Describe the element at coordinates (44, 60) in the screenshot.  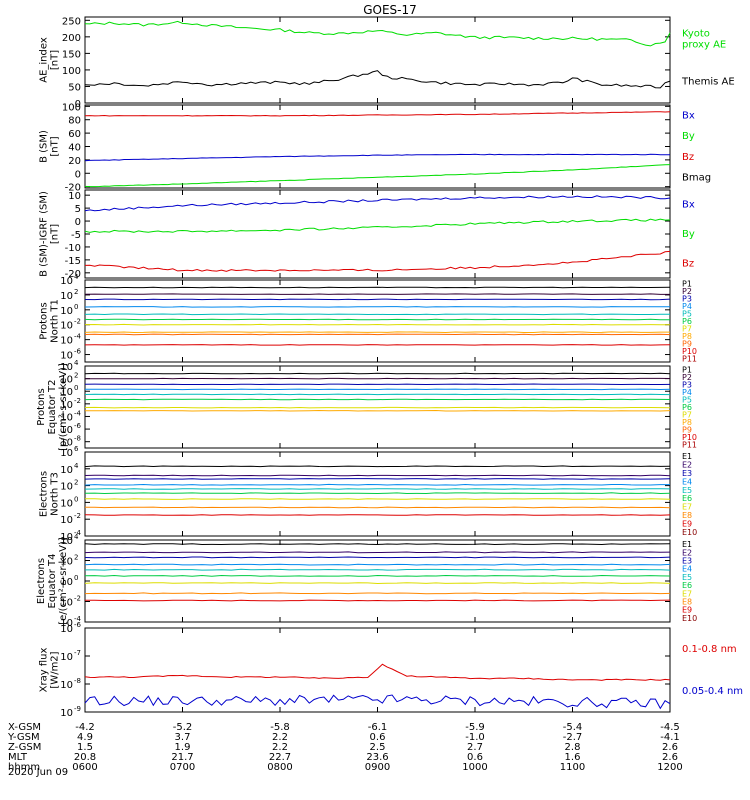
I see `y-axis-label: AE_index` at that location.